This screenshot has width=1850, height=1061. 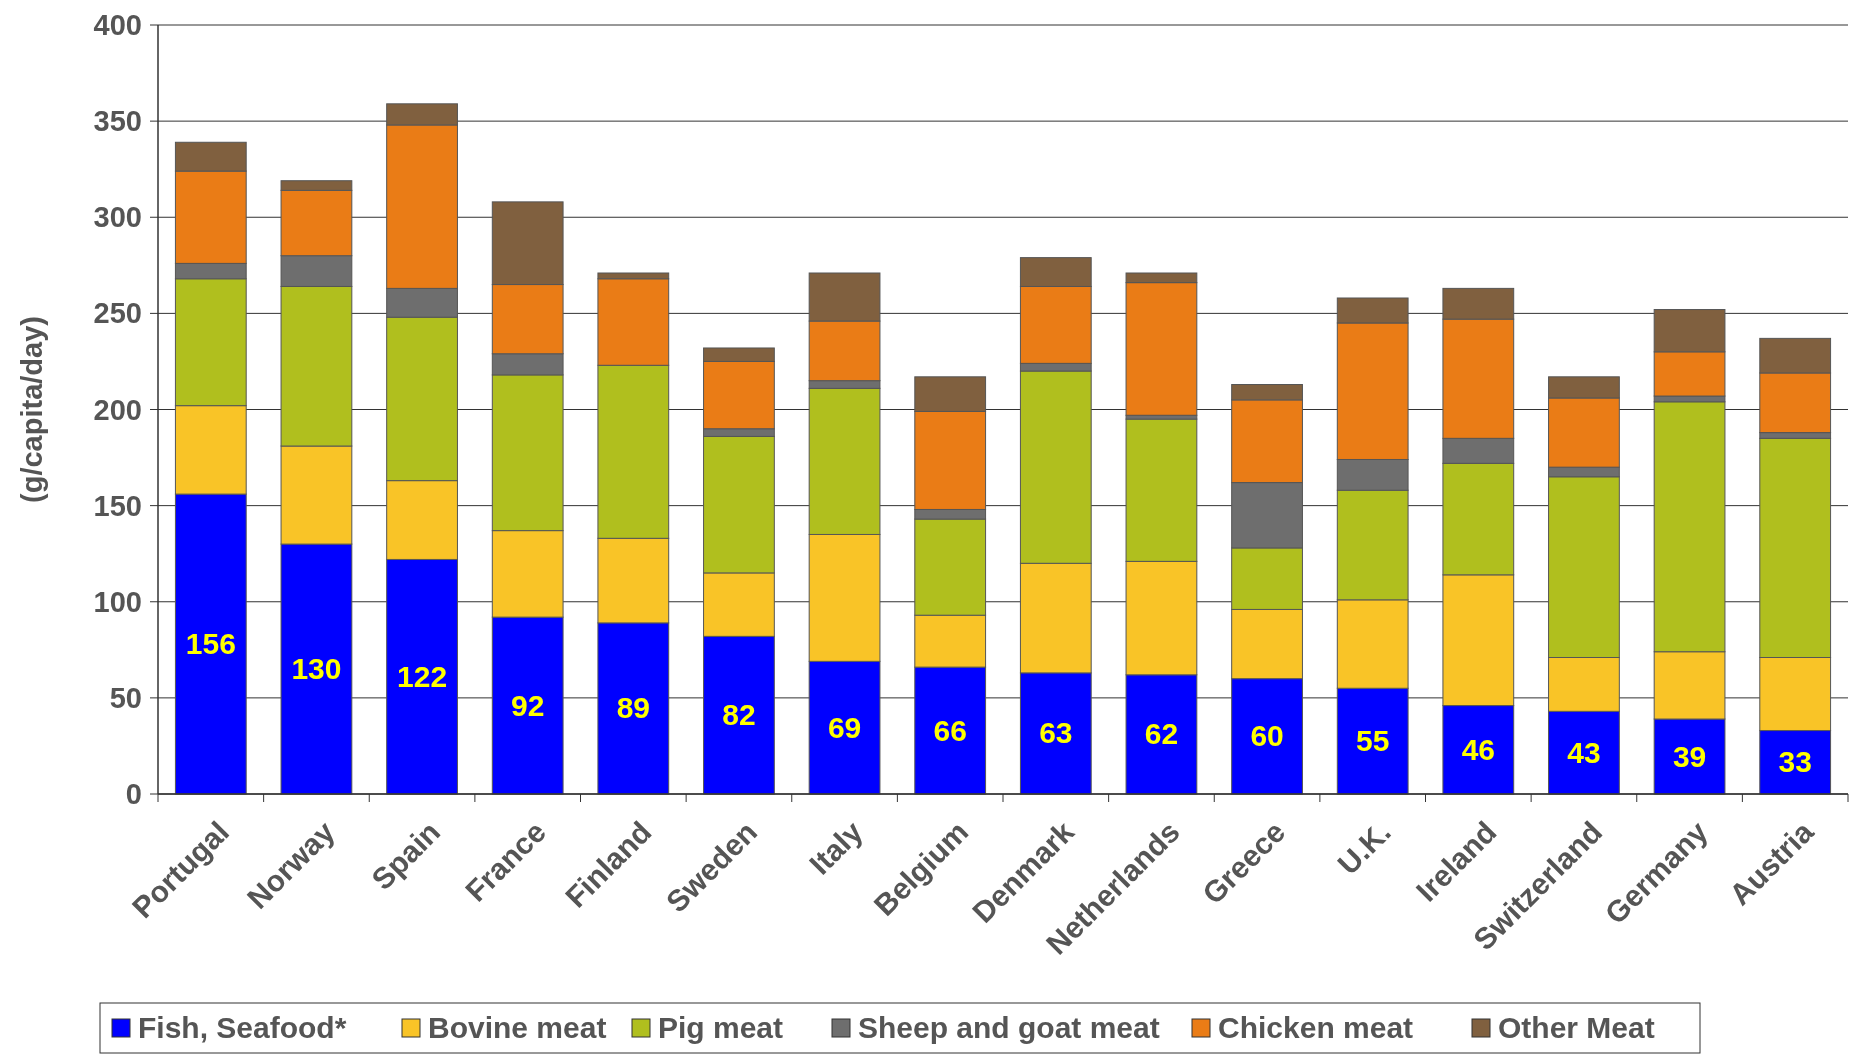 What do you see at coordinates (528, 705) in the screenshot?
I see `data-label: 92` at bounding box center [528, 705].